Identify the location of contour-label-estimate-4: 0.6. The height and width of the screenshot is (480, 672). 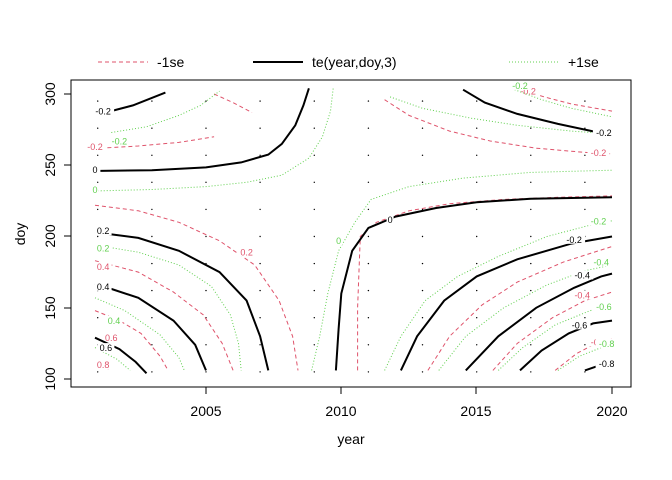
(106, 348).